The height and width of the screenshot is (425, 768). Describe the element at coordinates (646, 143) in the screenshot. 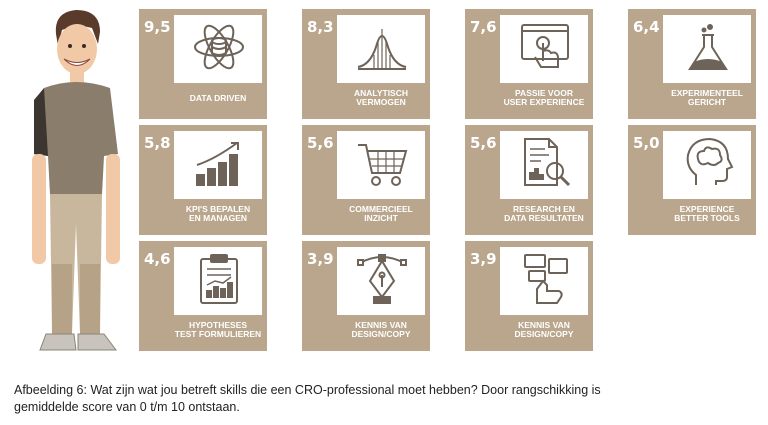

I see `skill-score: 5,0` at that location.